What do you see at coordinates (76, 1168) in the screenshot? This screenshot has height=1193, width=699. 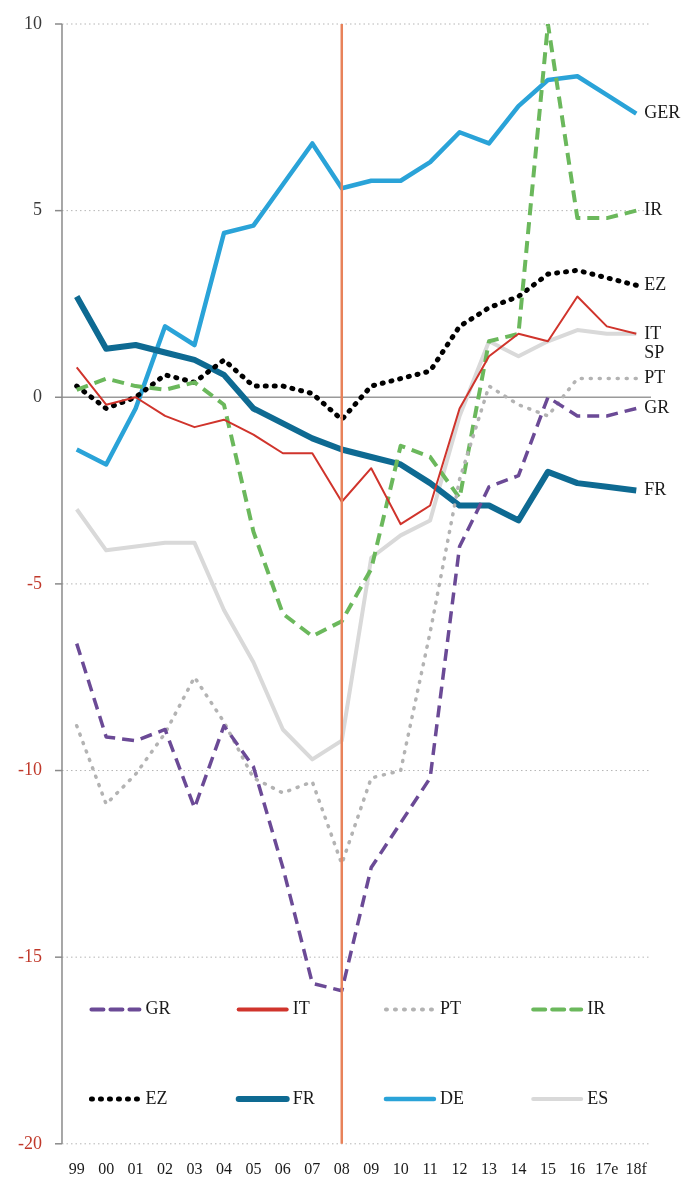 I see `x-tick-label: 99` at bounding box center [76, 1168].